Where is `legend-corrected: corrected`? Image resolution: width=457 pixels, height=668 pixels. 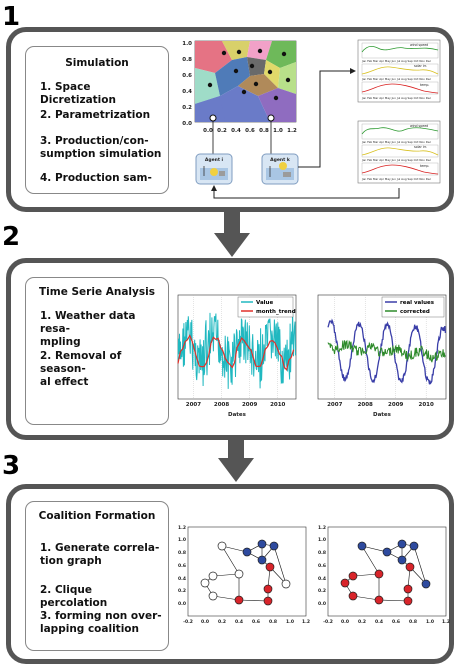 legend-corrected: corrected is located at coordinates (415, 312).